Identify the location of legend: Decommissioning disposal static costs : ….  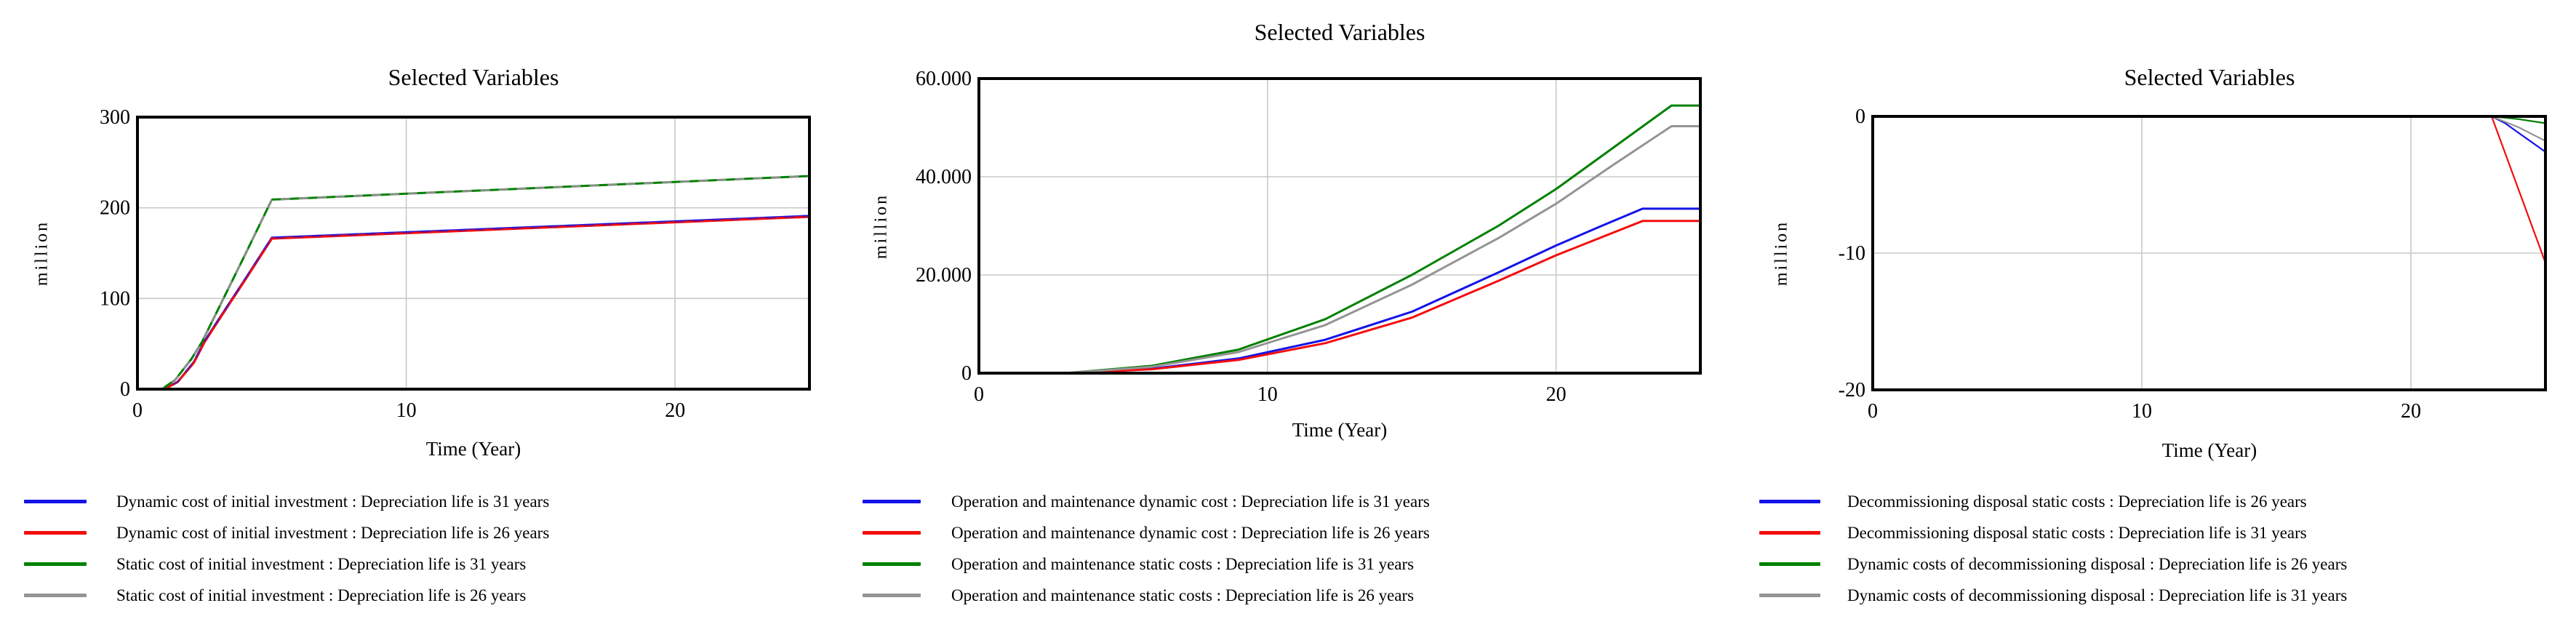
(2053, 548).